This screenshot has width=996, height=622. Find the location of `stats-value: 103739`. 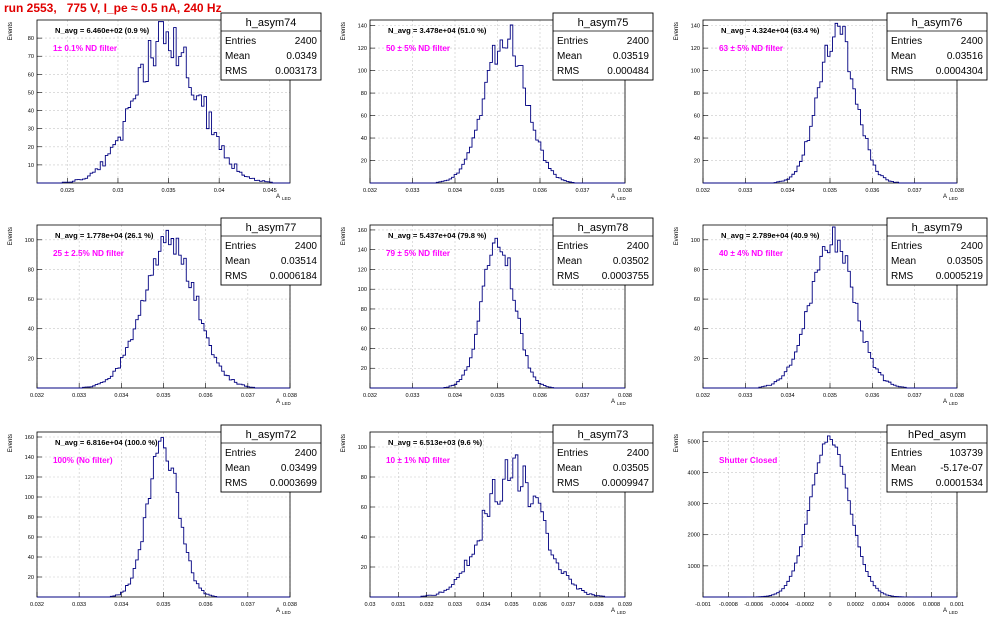

stats-value: 103739 is located at coordinates (967, 453).